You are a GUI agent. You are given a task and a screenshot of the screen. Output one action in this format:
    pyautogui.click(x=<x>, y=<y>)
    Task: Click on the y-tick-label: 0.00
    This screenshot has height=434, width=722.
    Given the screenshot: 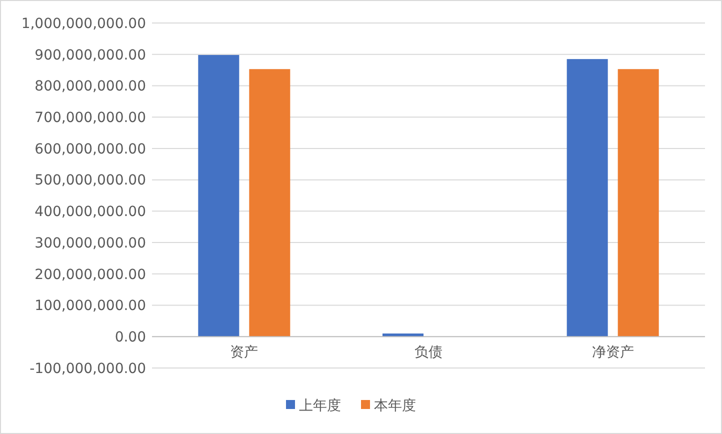 What is the action you would take?
    pyautogui.click(x=130, y=338)
    